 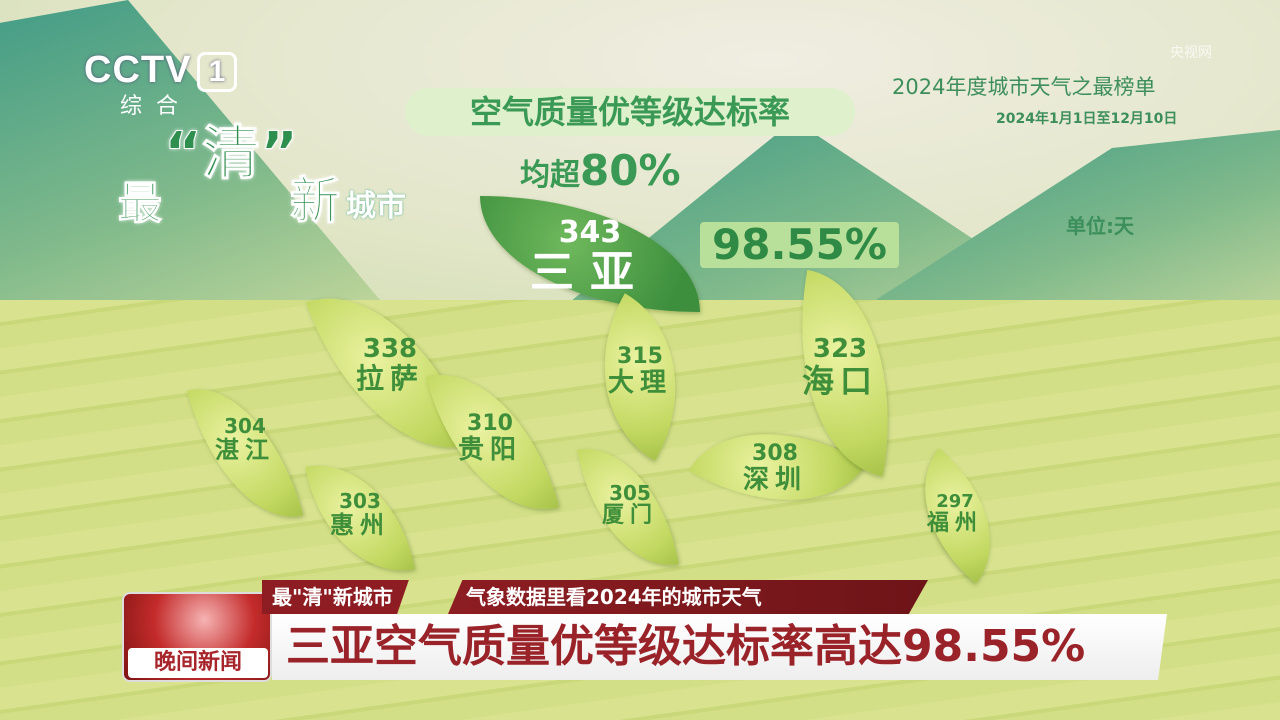 I want to click on leaf-label: 303 惠州, so click(x=360, y=514).